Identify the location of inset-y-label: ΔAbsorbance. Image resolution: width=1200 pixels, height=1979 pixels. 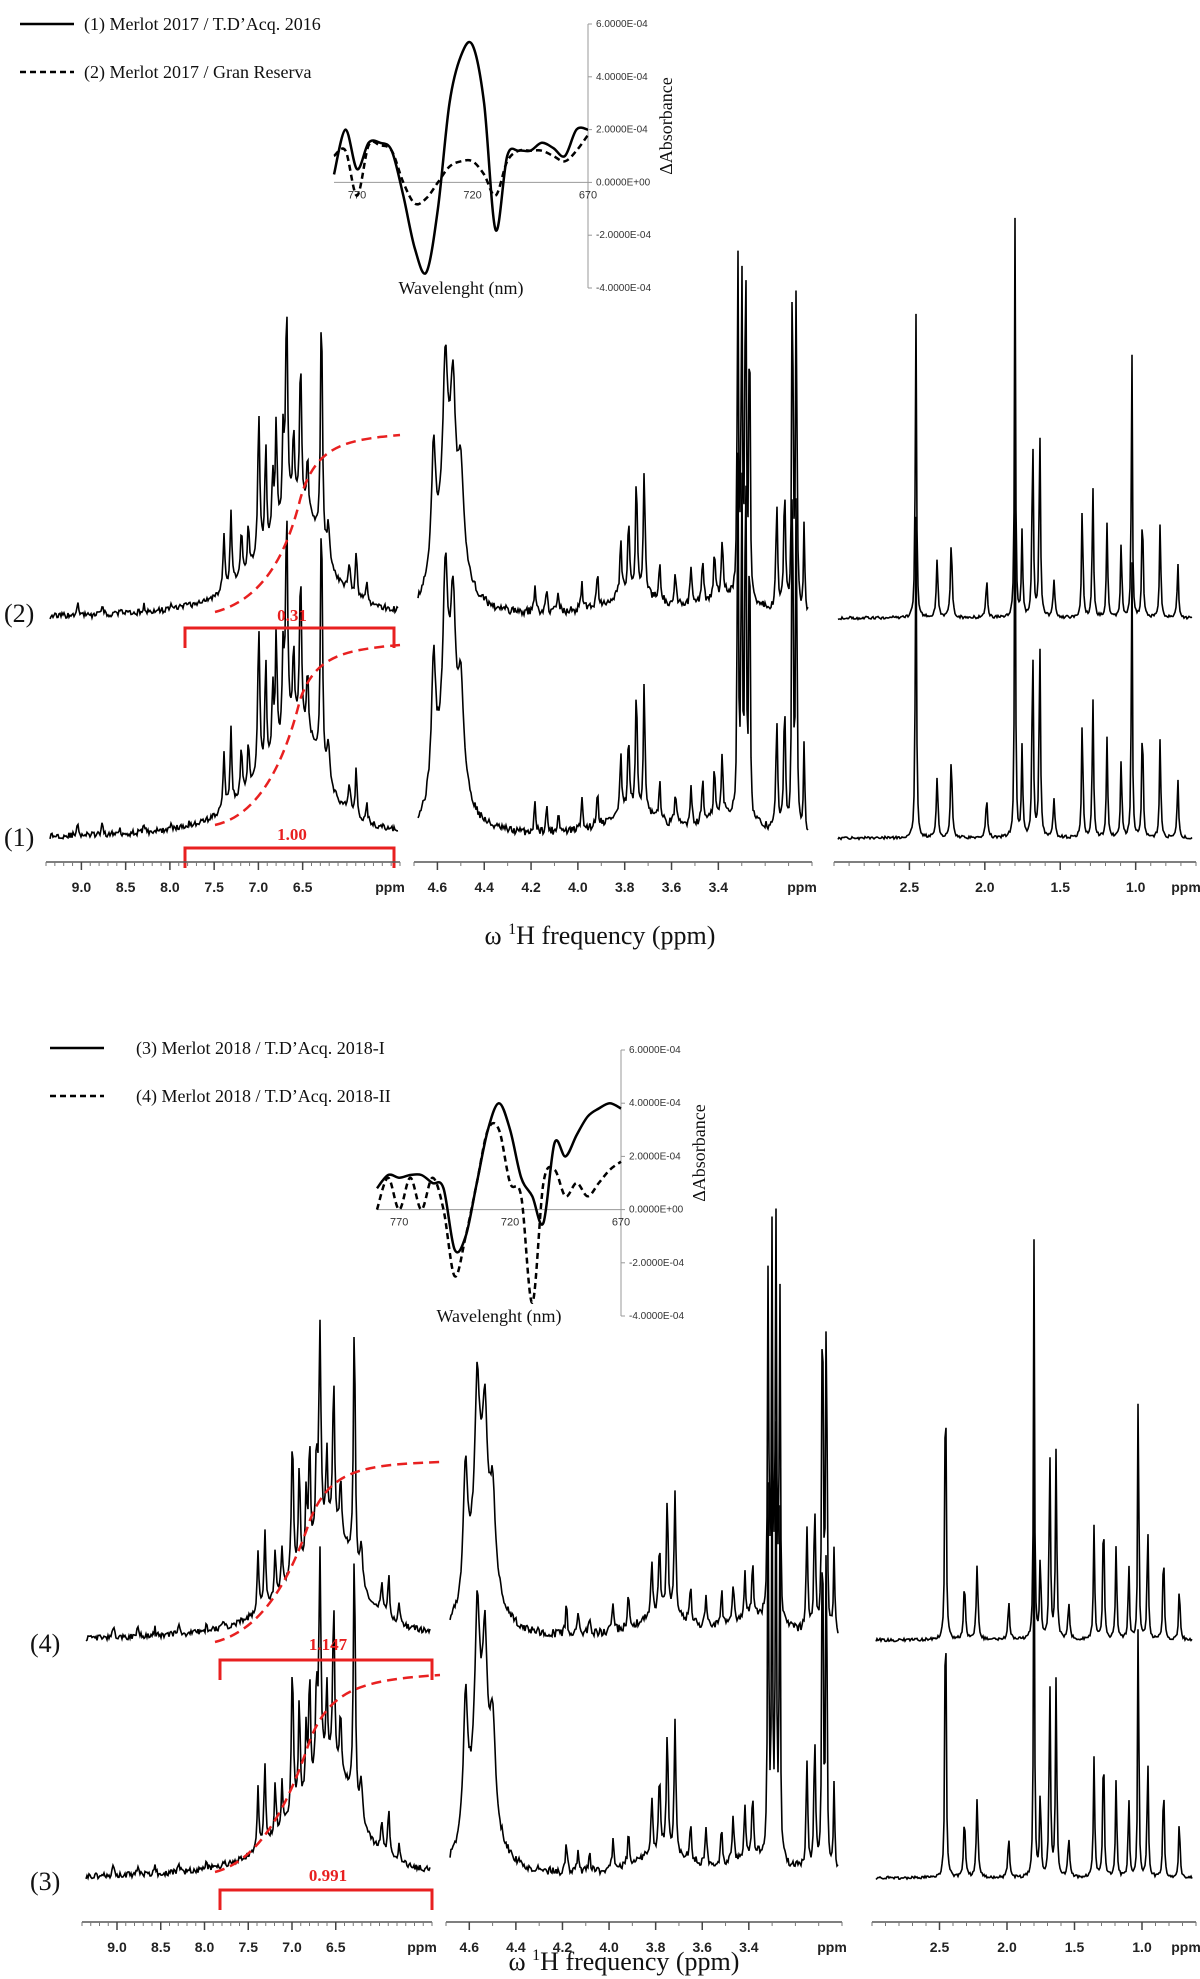
(699, 1153).